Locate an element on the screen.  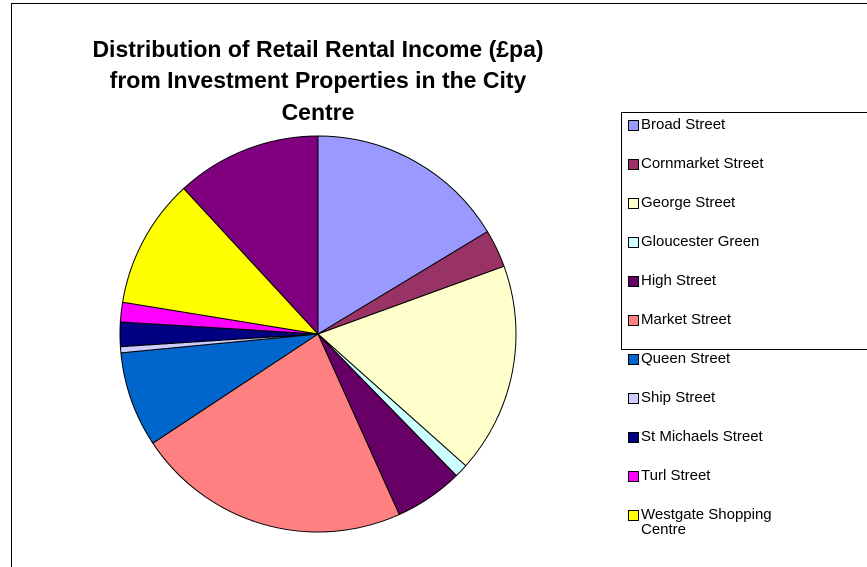
legend-item: St Michaels Street is located at coordinates (717, 448).